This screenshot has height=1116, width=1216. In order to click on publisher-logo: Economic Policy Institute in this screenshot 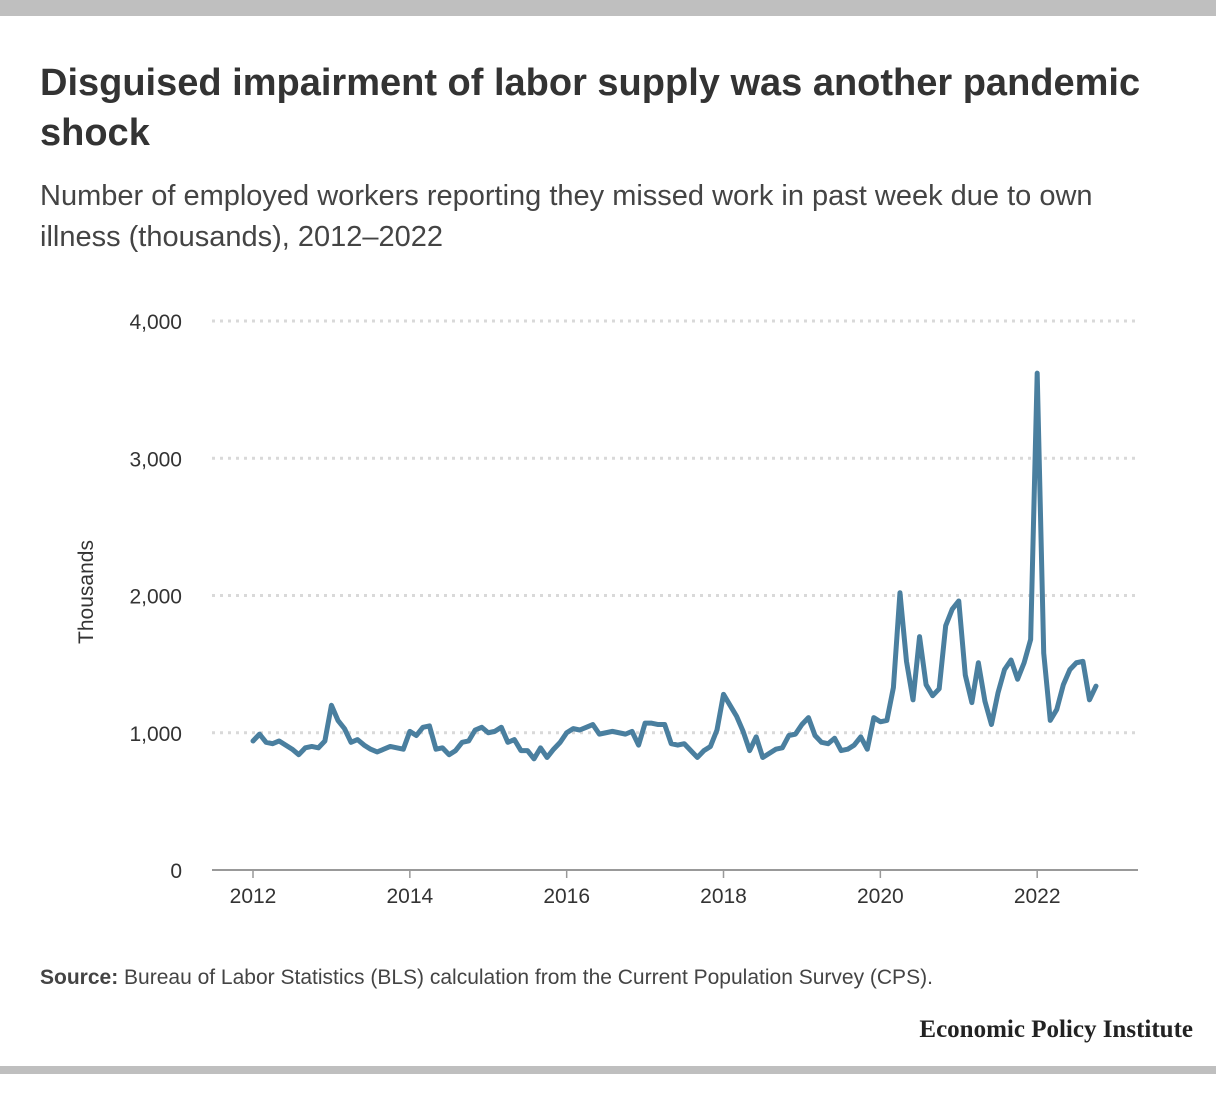, I will do `click(1056, 1029)`.